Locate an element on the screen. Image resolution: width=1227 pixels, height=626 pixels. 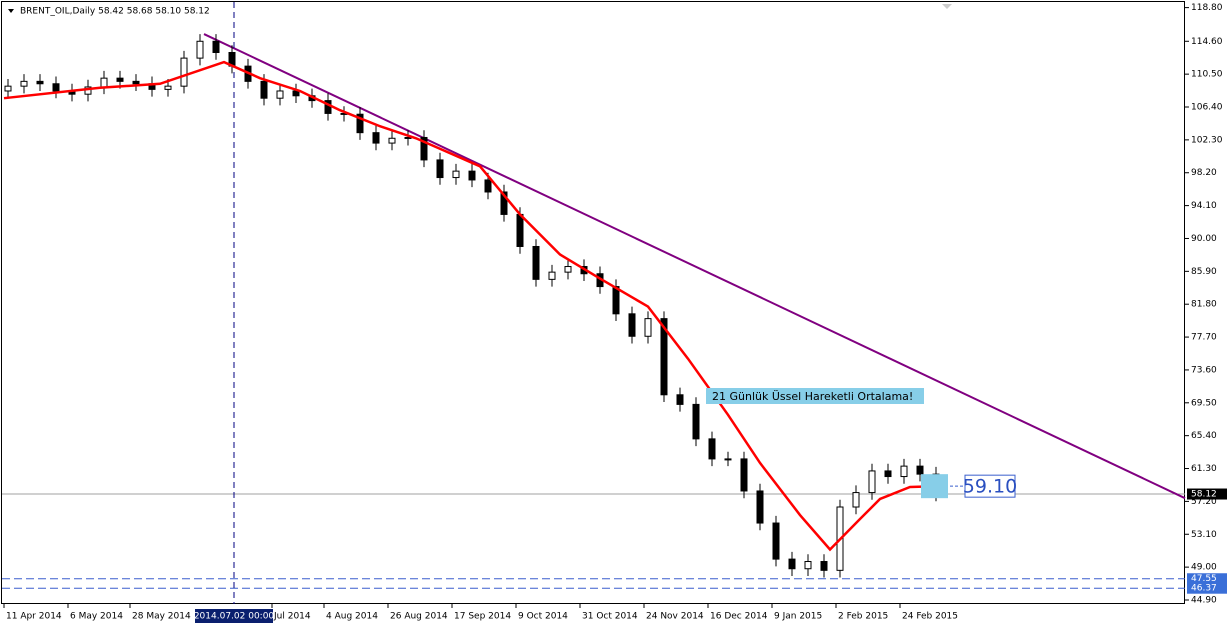
annotation: 21 Günlük Üssel Hareketli Ortalama! is located at coordinates (812, 396).